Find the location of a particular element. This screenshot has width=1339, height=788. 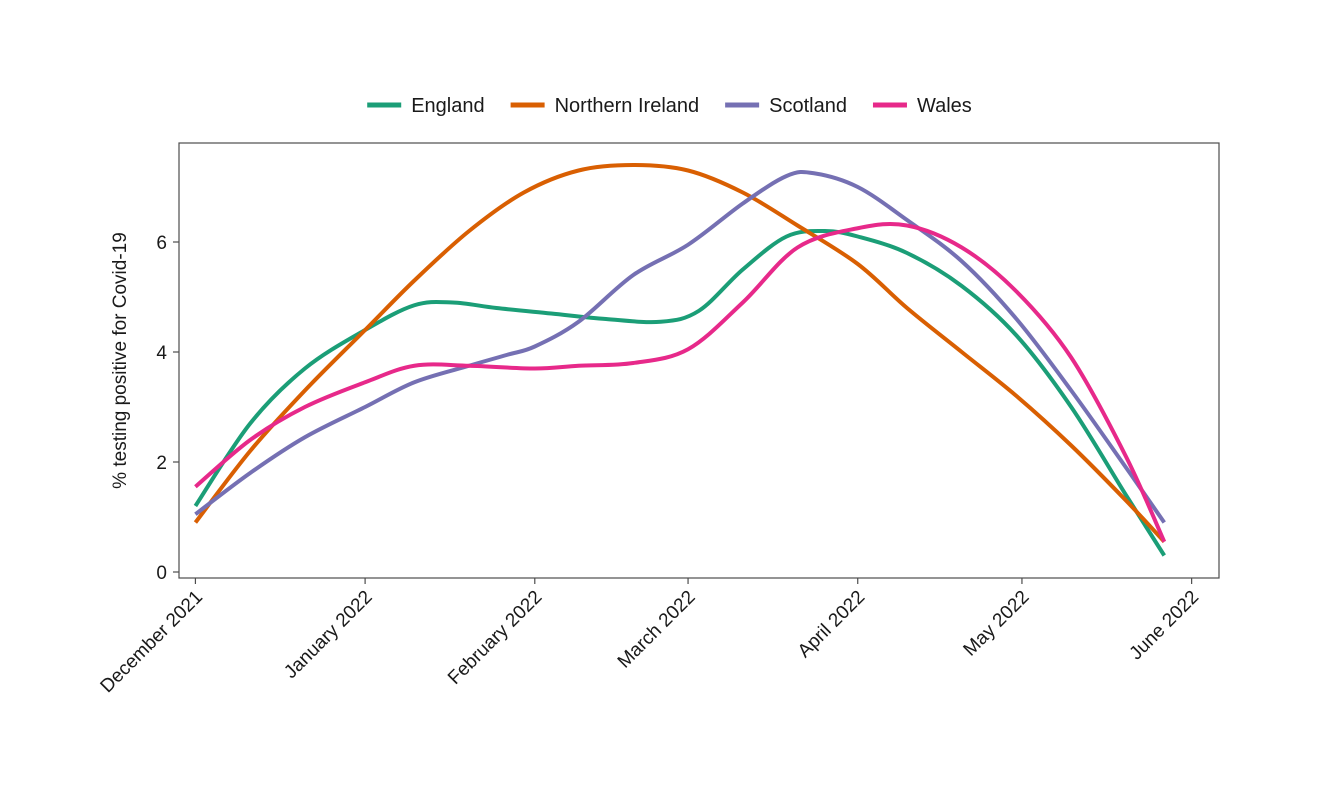

x-tick-label: June 2022 is located at coordinates (1165, 626).